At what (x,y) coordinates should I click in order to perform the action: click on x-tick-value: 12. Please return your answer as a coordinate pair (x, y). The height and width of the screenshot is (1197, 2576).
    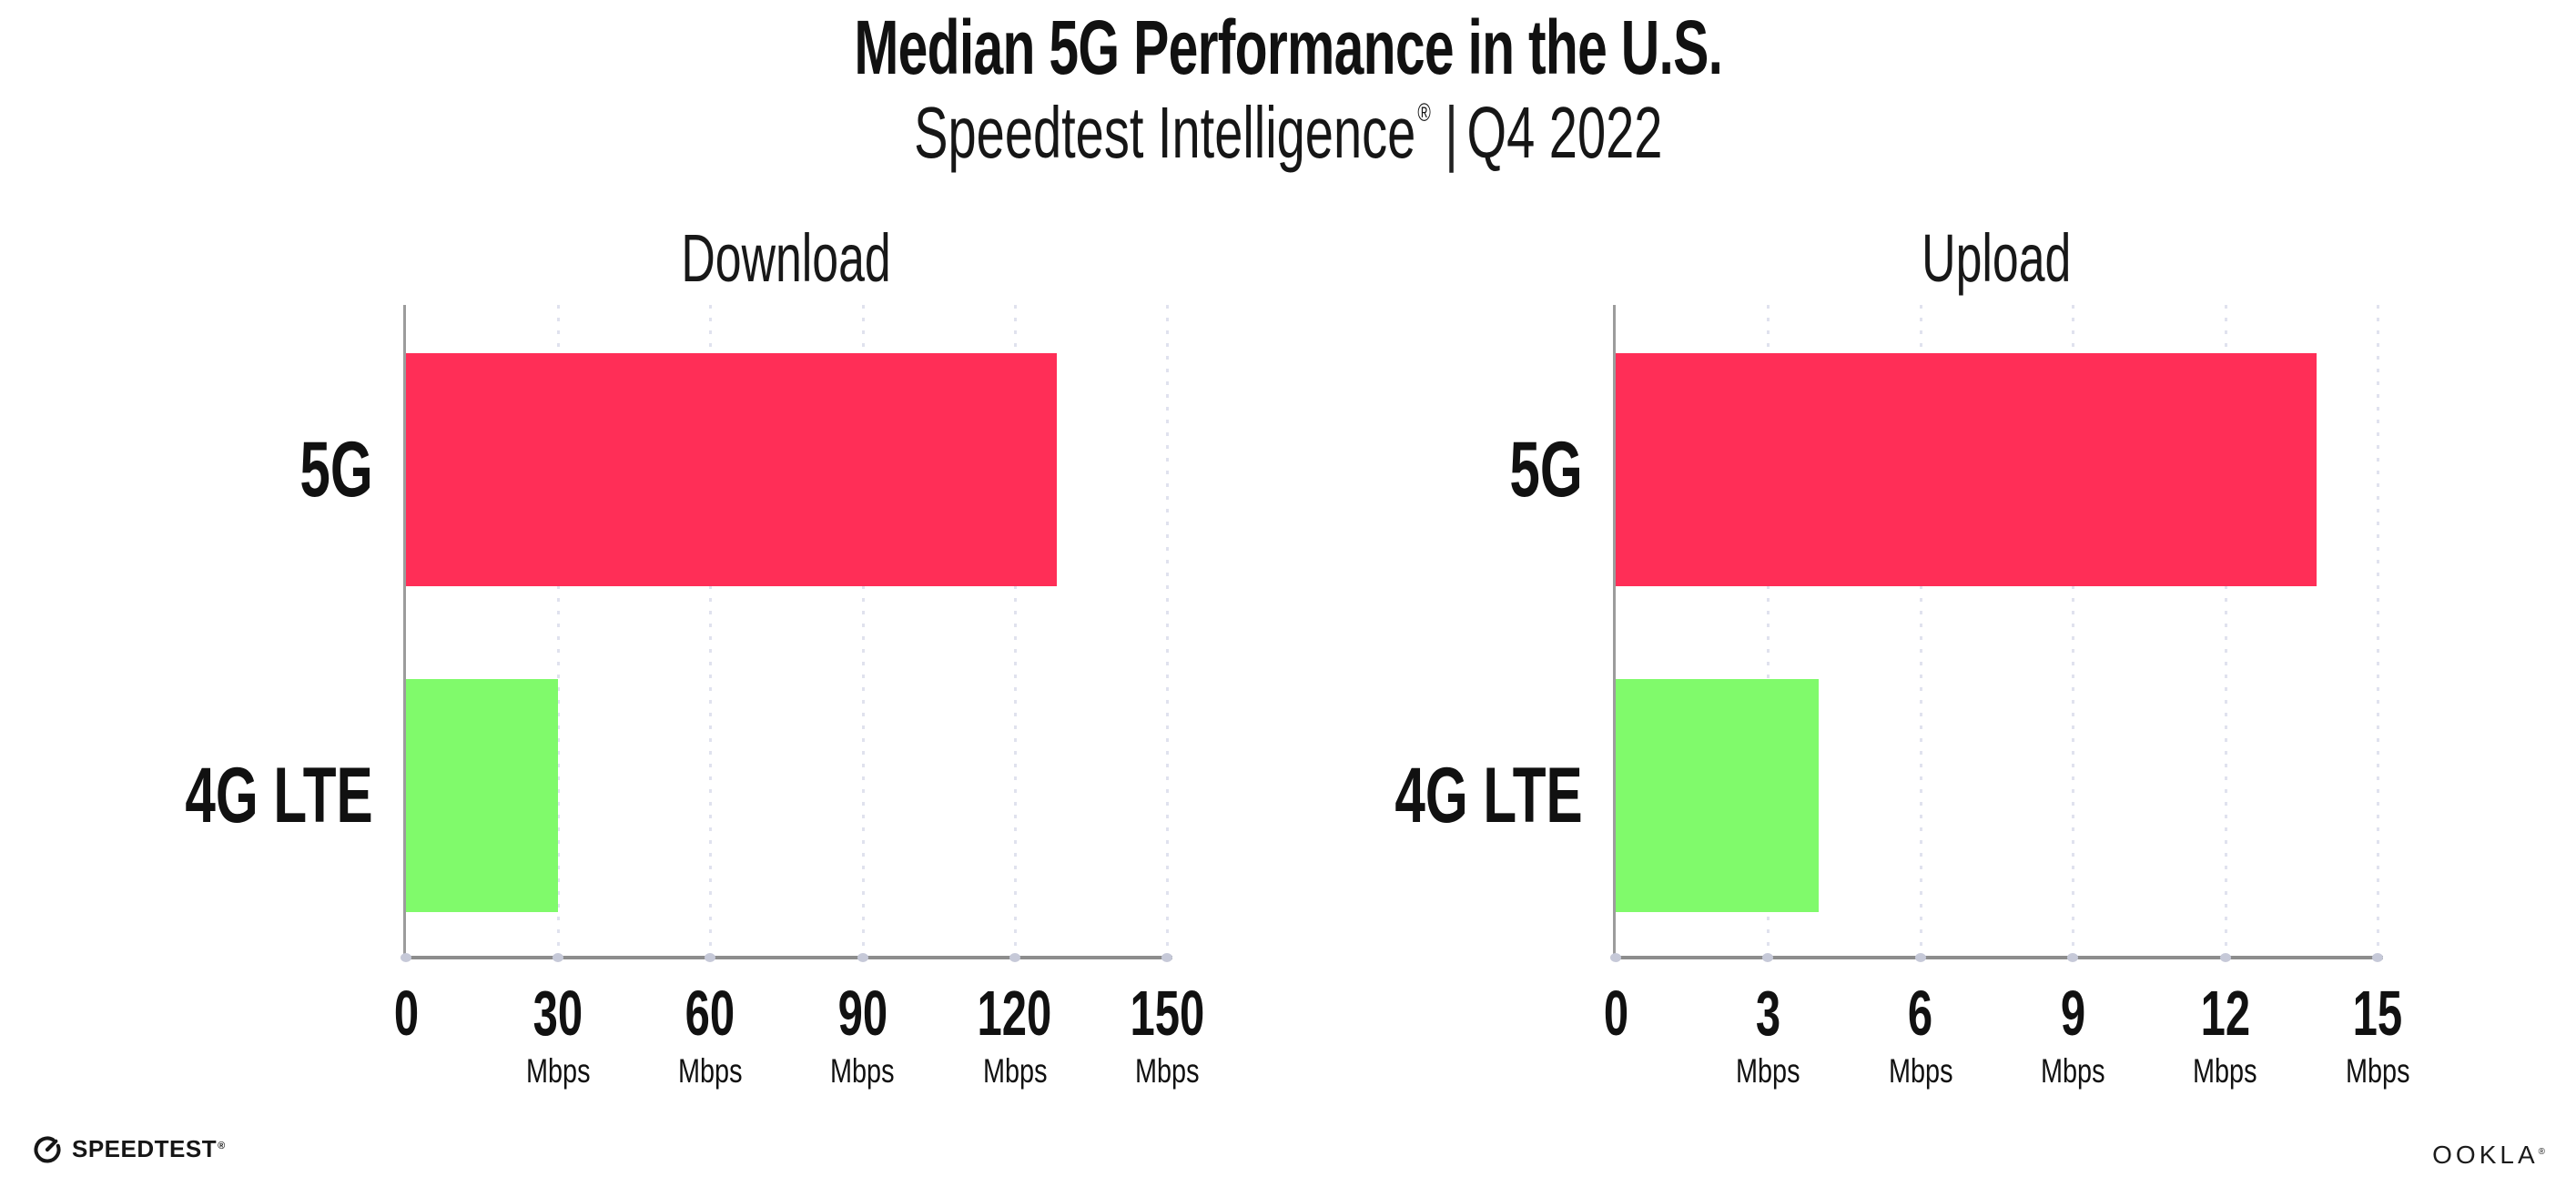
    Looking at the image, I should click on (2225, 1013).